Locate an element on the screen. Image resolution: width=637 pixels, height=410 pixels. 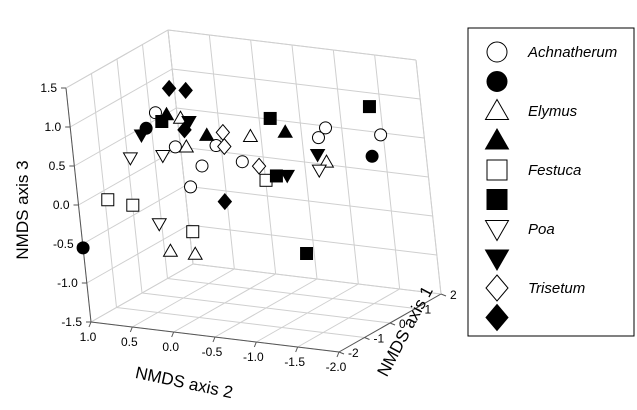
legend-marker-triangle-up-open is located at coordinates (497, 109).